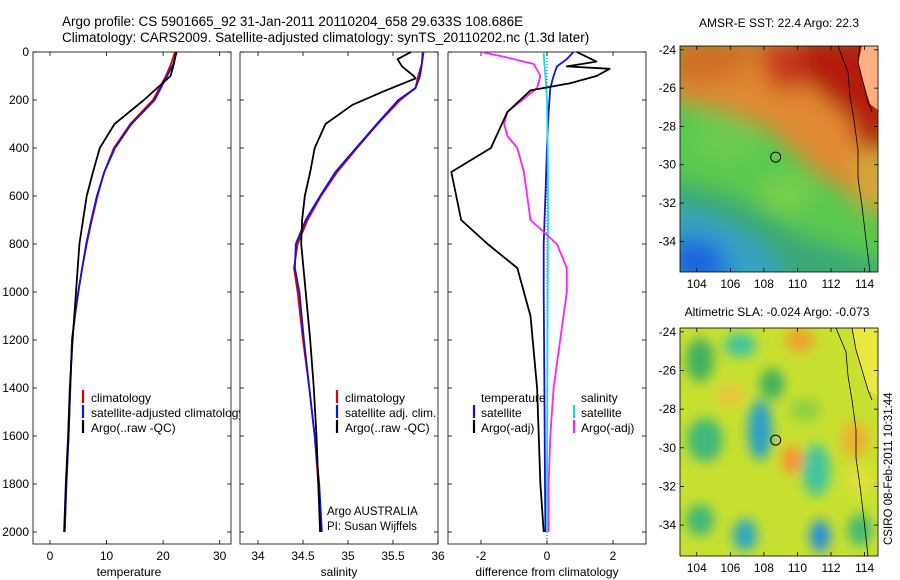  What do you see at coordinates (19, 148) in the screenshot?
I see `y-tick-label: 400` at bounding box center [19, 148].